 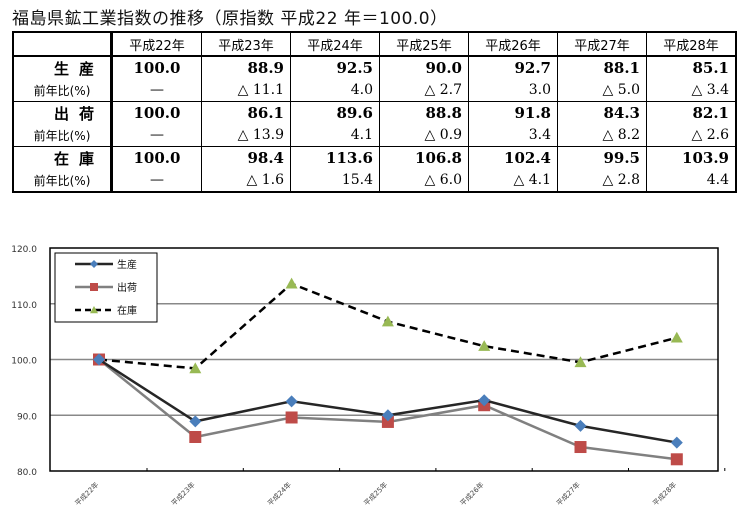 What do you see at coordinates (665, 494) in the screenshot?
I see `x-tick-label: 平成28年` at bounding box center [665, 494].